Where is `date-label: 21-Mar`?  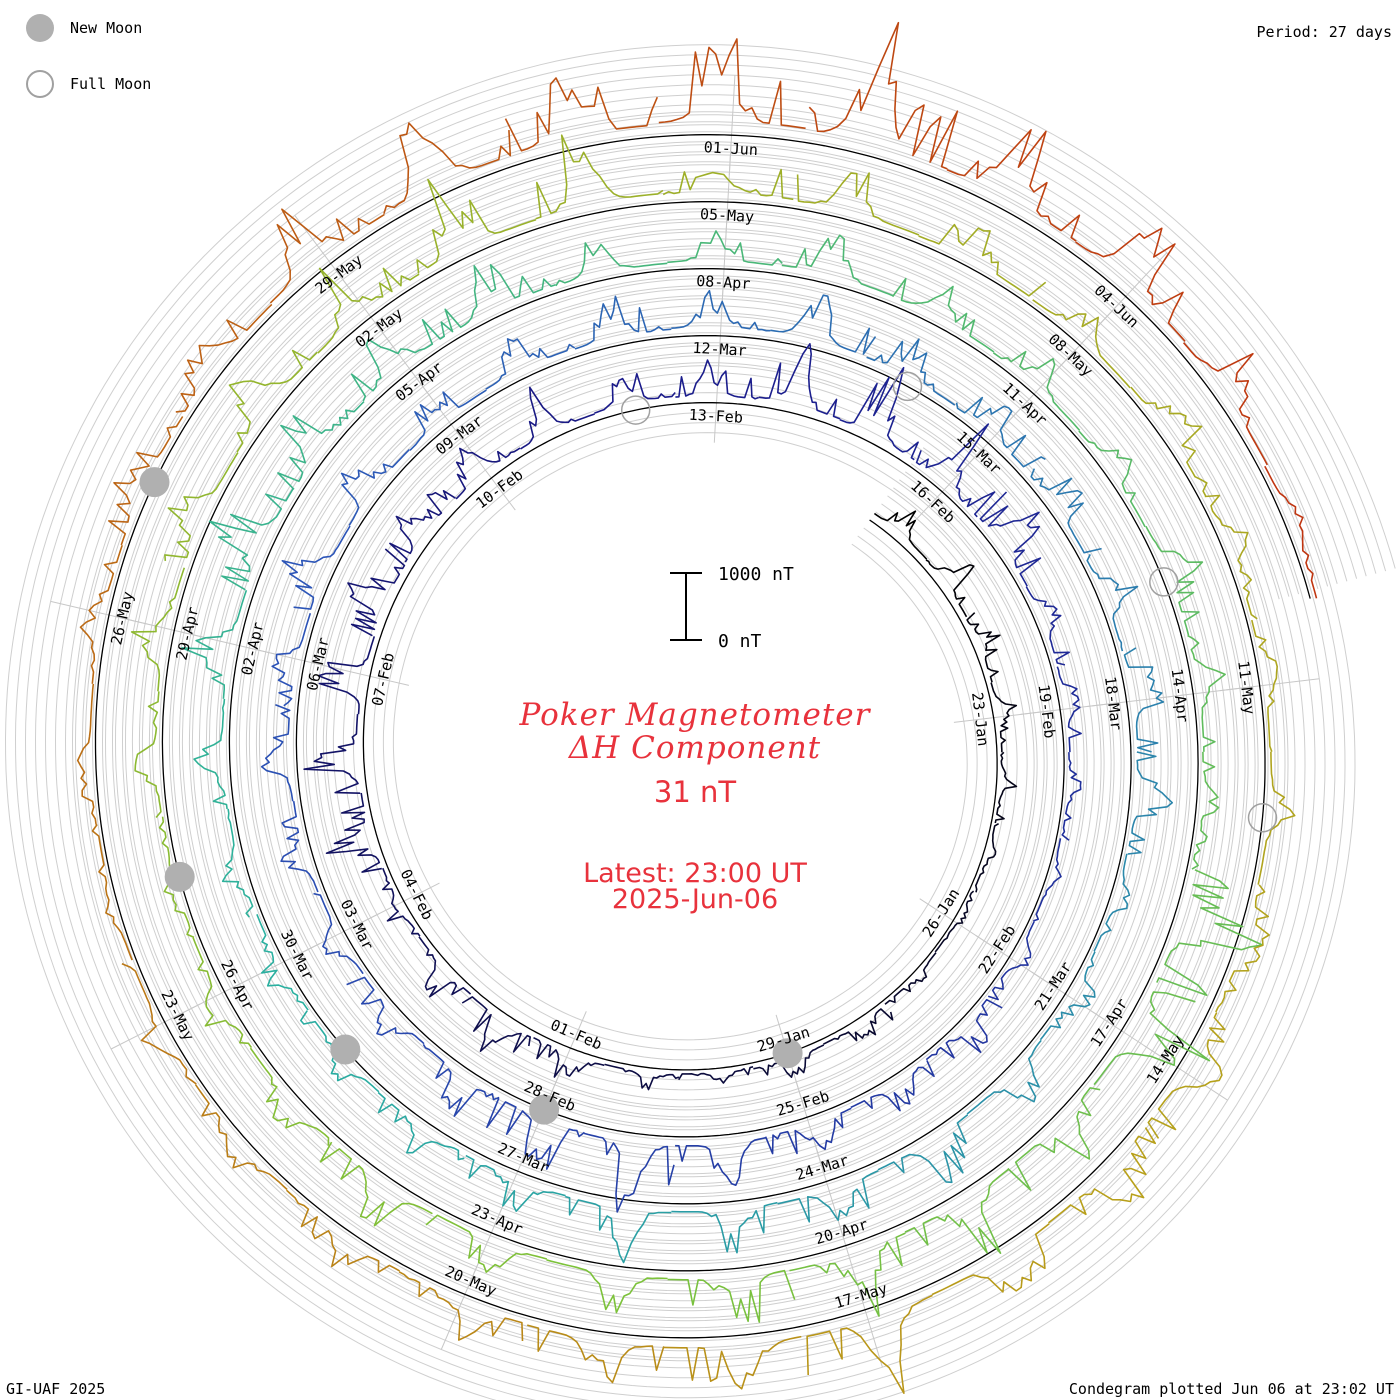 date-label: 21-Mar is located at coordinates (1053, 985).